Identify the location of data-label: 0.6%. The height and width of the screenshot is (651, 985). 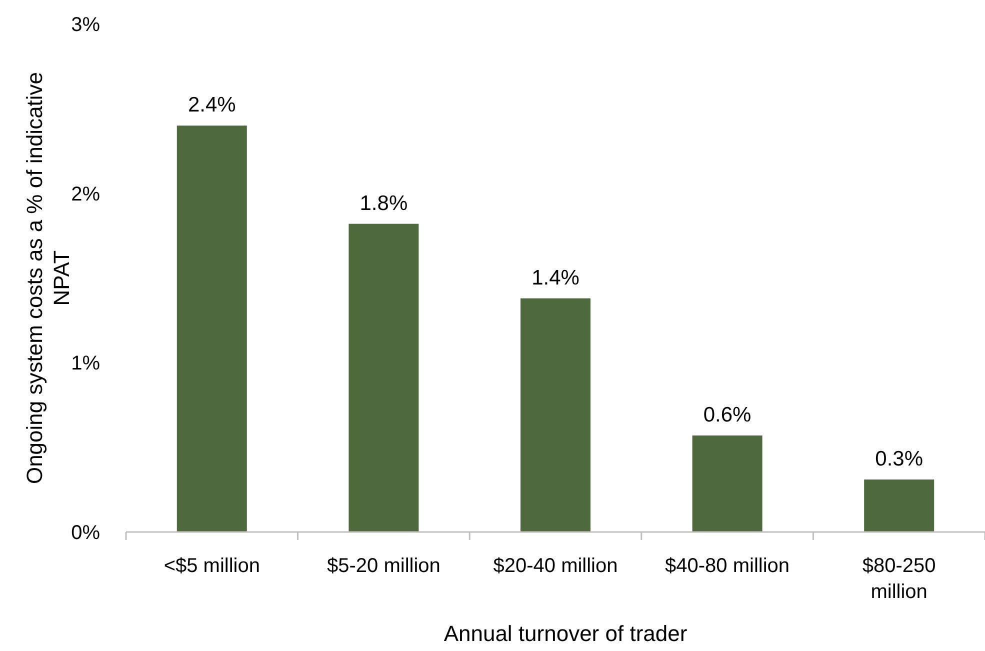
(727, 414).